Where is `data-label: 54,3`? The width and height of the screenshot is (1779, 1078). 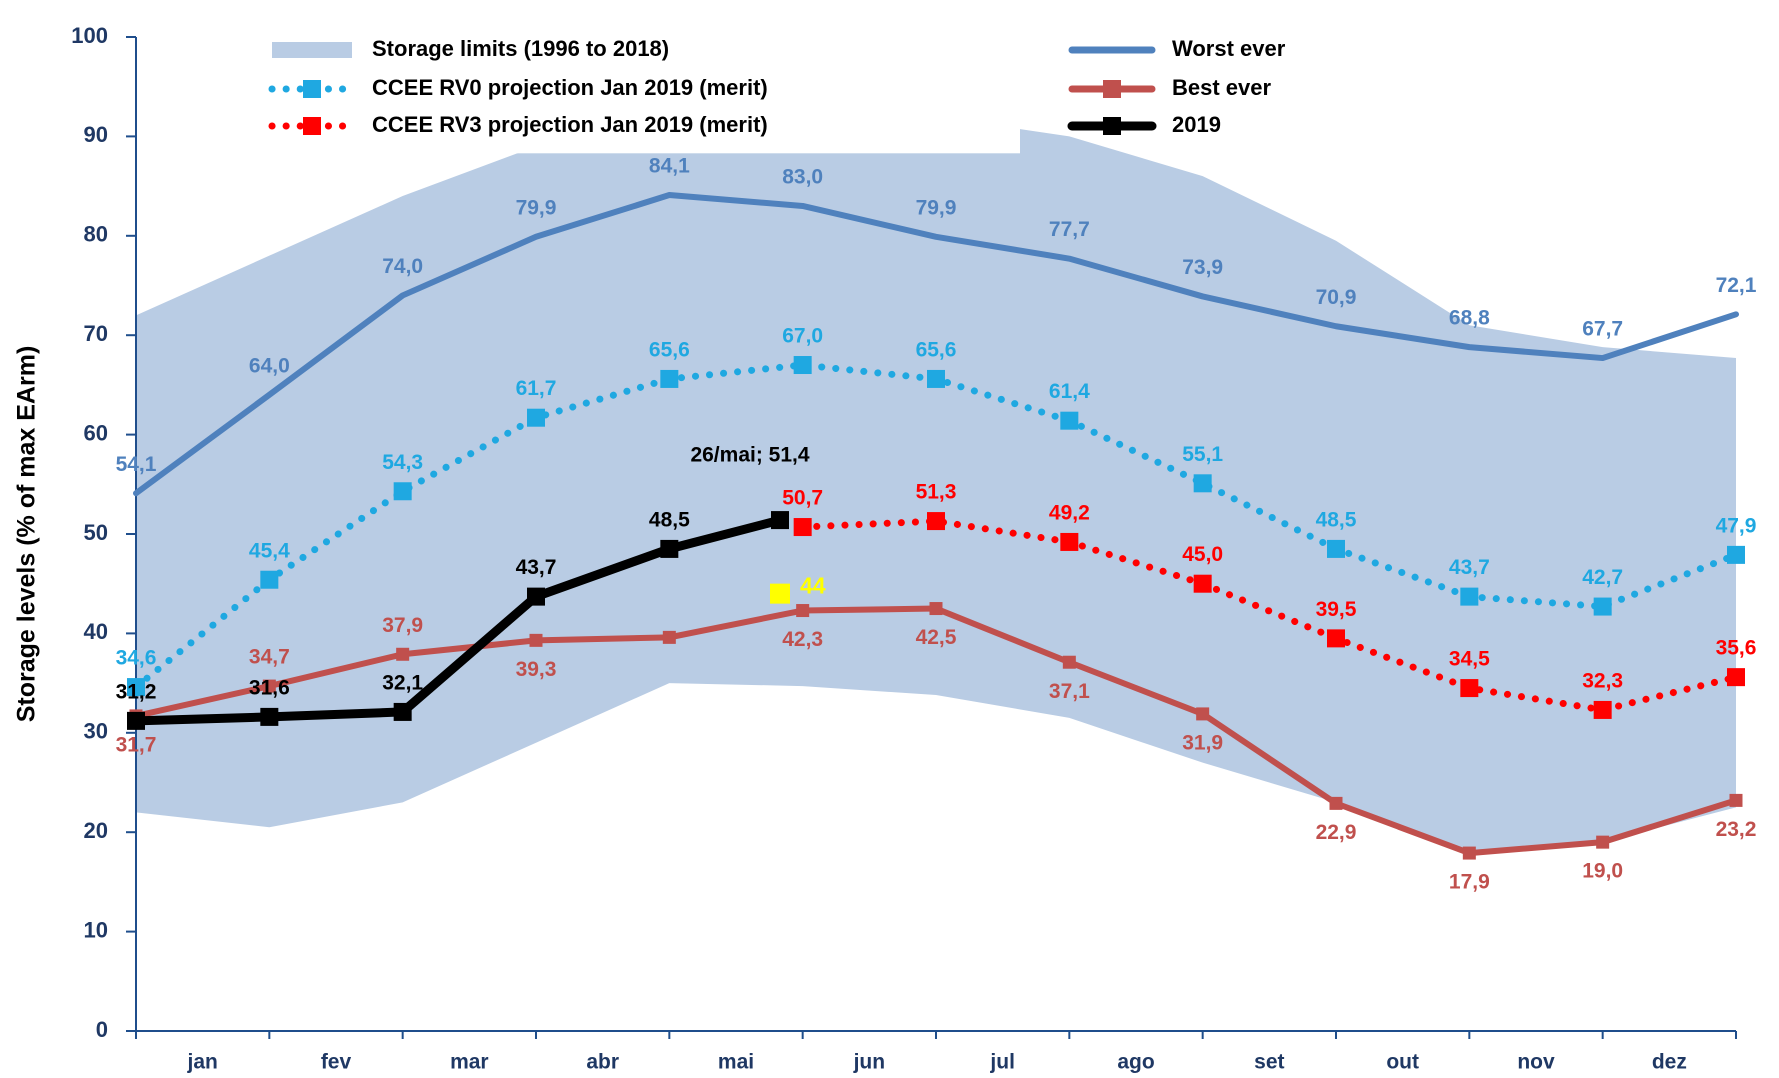
data-label: 54,3 is located at coordinates (402, 462).